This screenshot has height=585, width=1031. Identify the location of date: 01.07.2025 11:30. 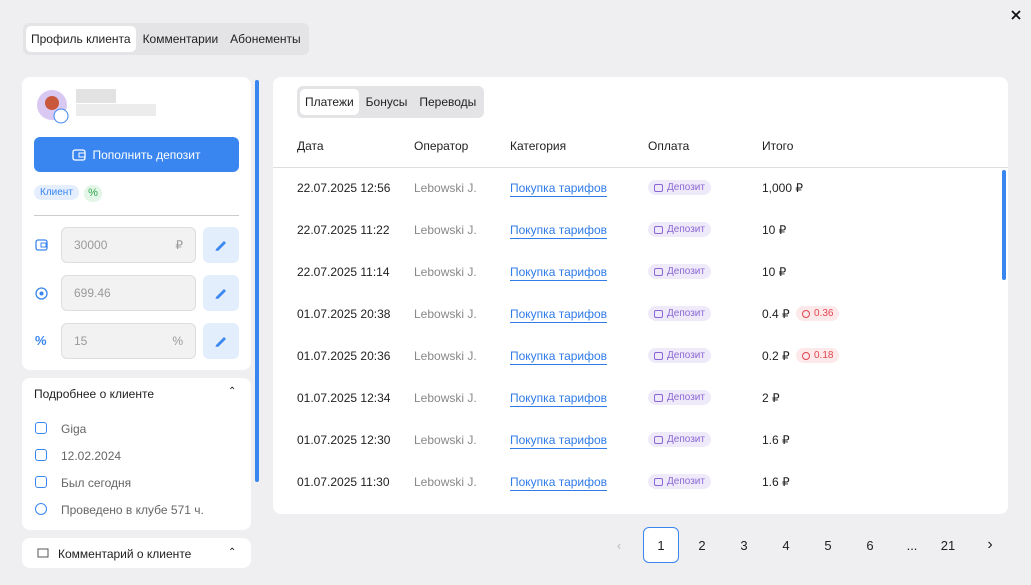
(343, 482).